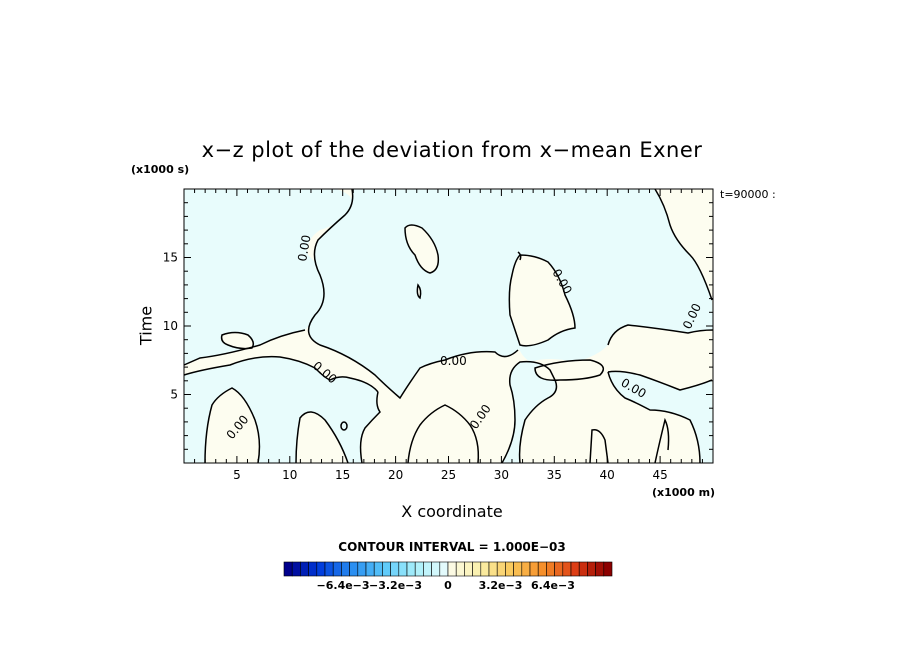 This screenshot has height=654, width=904. I want to click on colorbar-tick-label: 0, so click(448, 585).